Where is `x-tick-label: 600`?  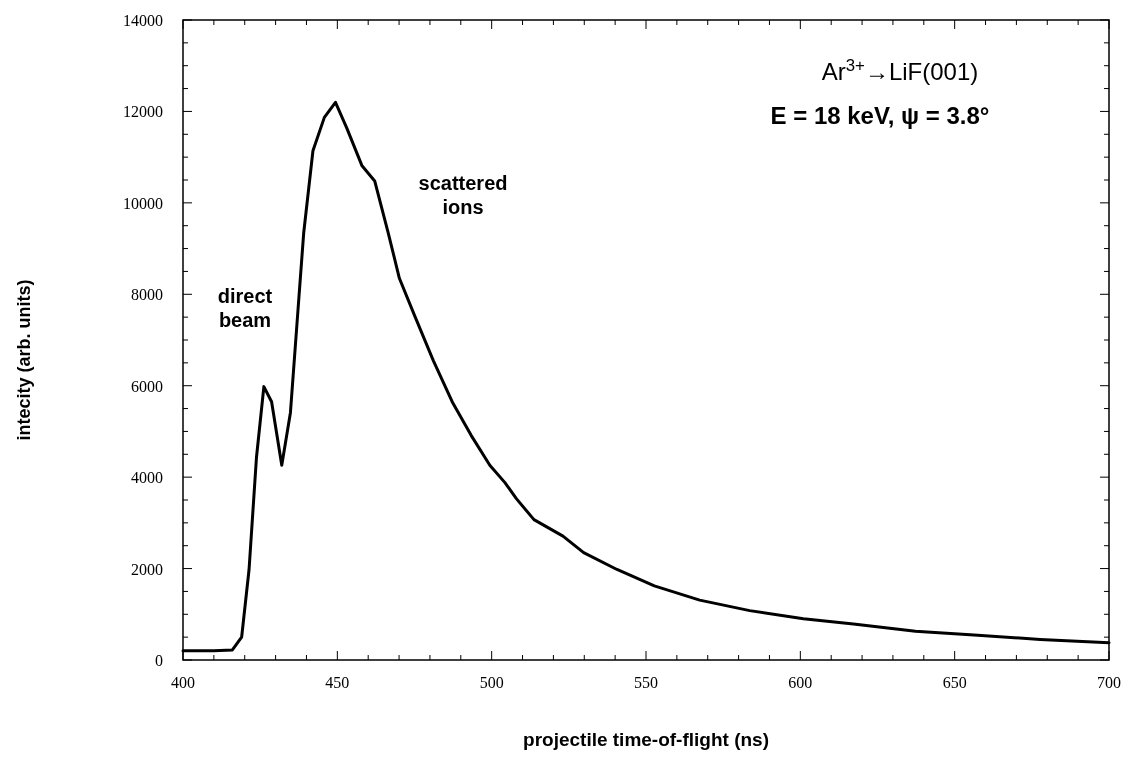 x-tick-label: 600 is located at coordinates (800, 682).